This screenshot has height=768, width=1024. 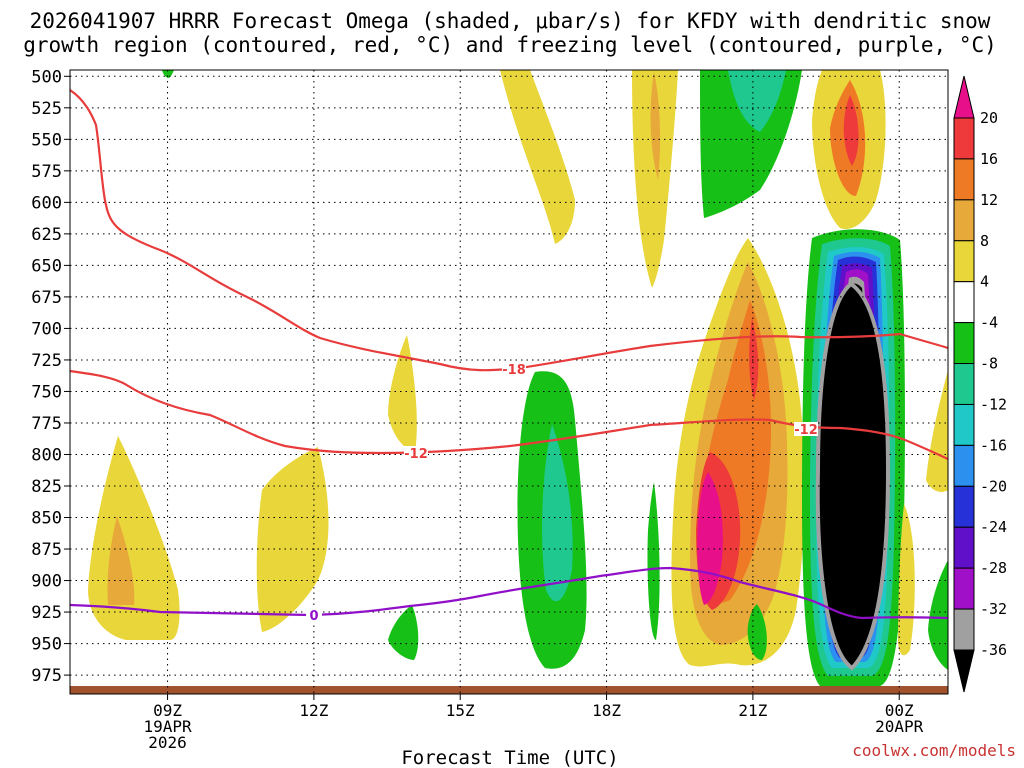 I want to click on x-tick-label: 18Z, so click(x=606, y=710).